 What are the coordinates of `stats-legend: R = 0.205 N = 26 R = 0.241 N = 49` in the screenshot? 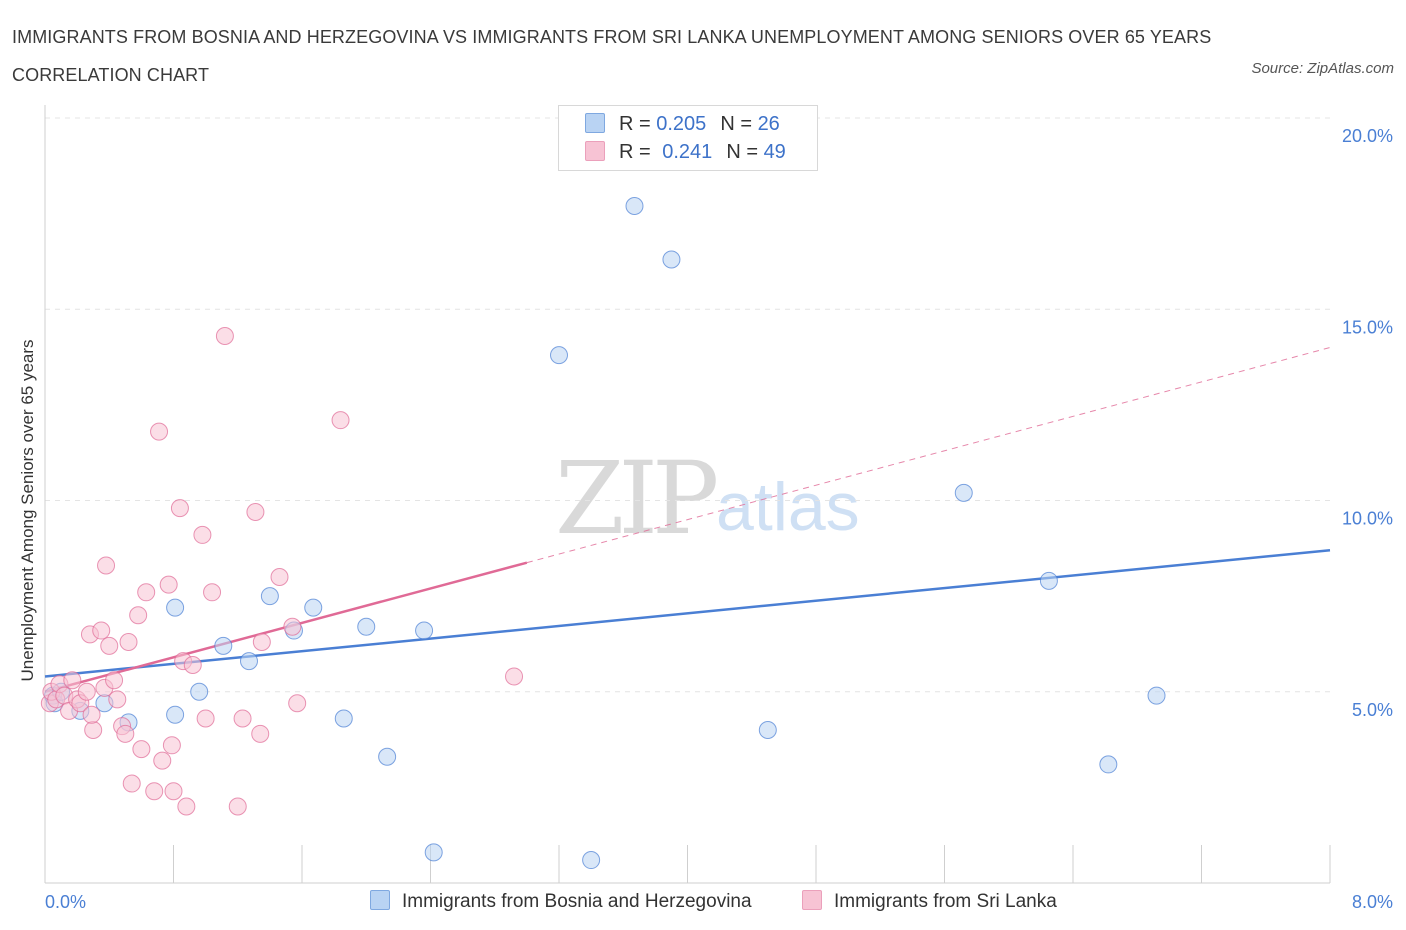 It's located at (688, 138).